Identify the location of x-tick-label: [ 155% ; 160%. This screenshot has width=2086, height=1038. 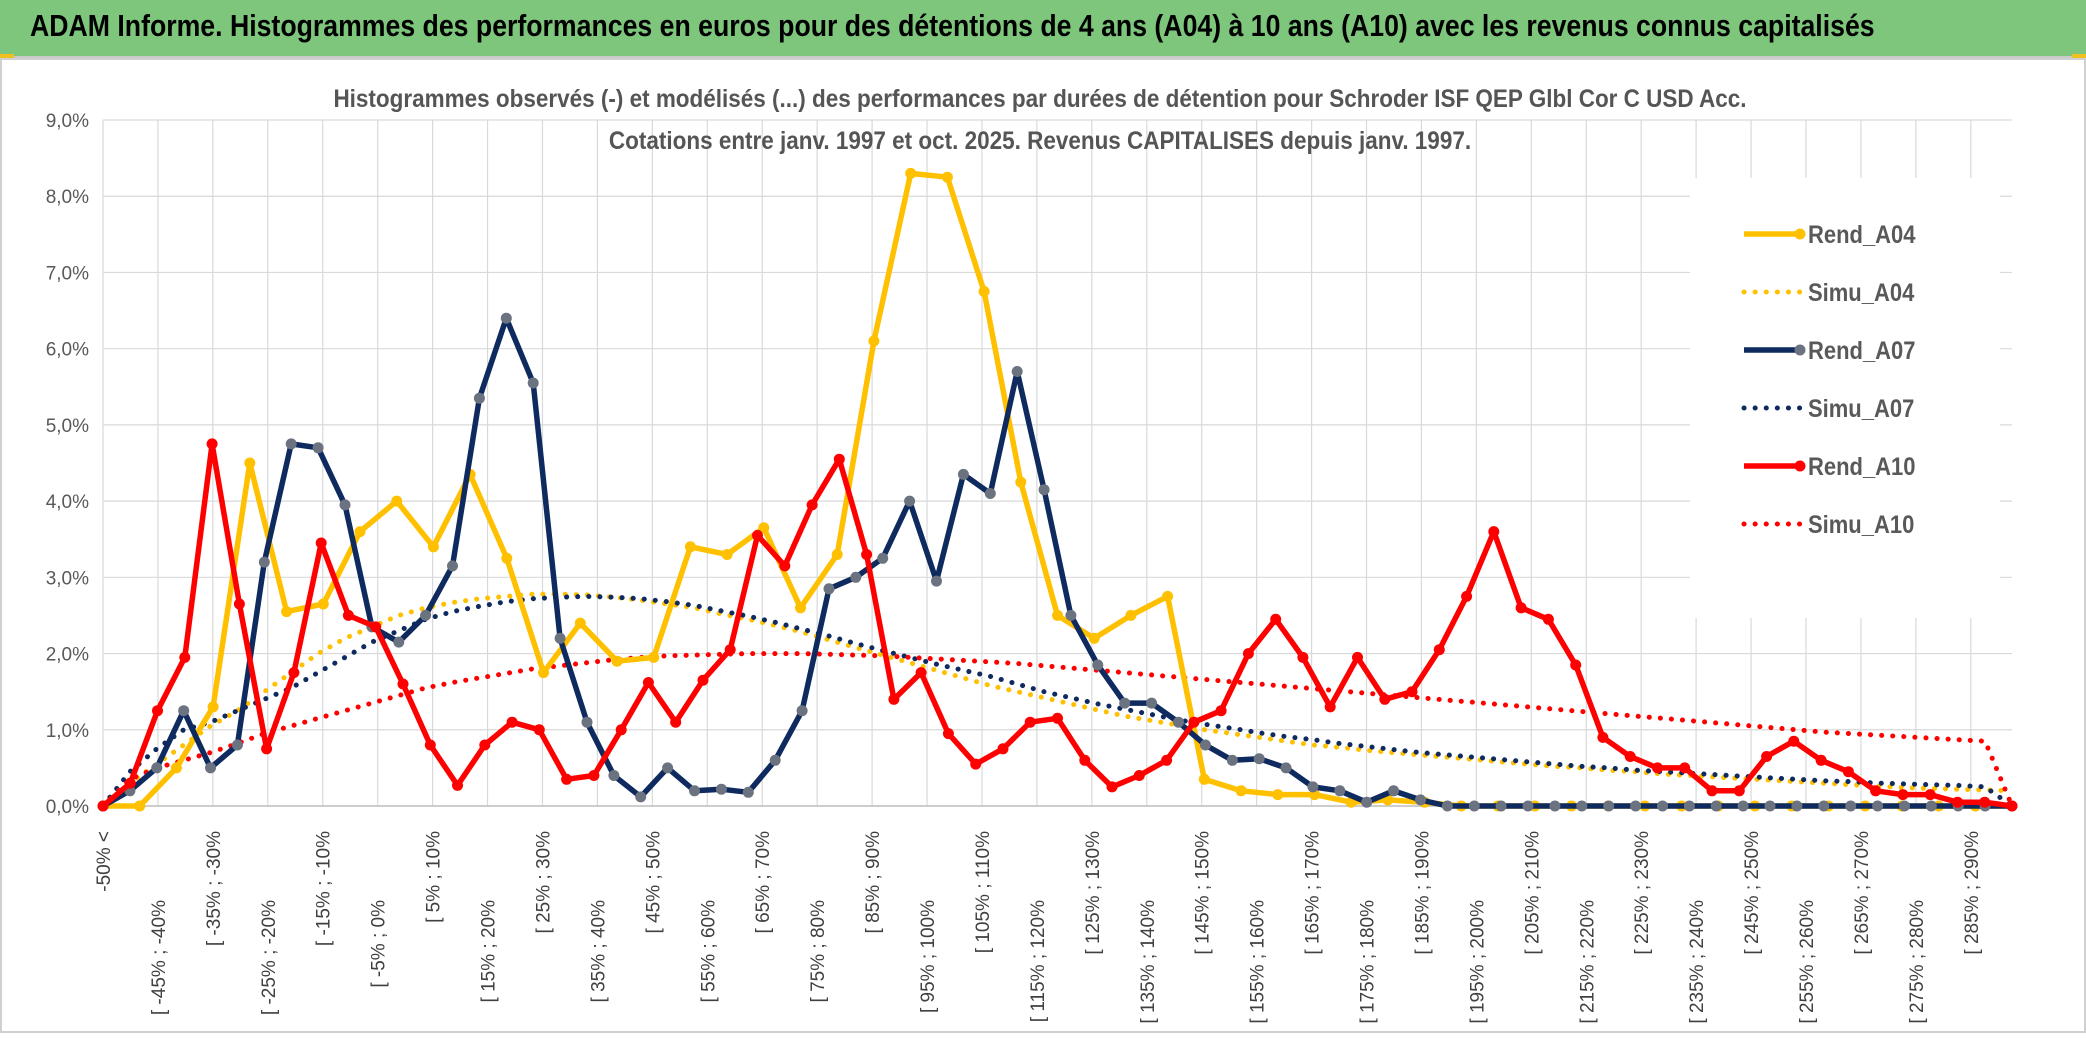
(1258, 962).